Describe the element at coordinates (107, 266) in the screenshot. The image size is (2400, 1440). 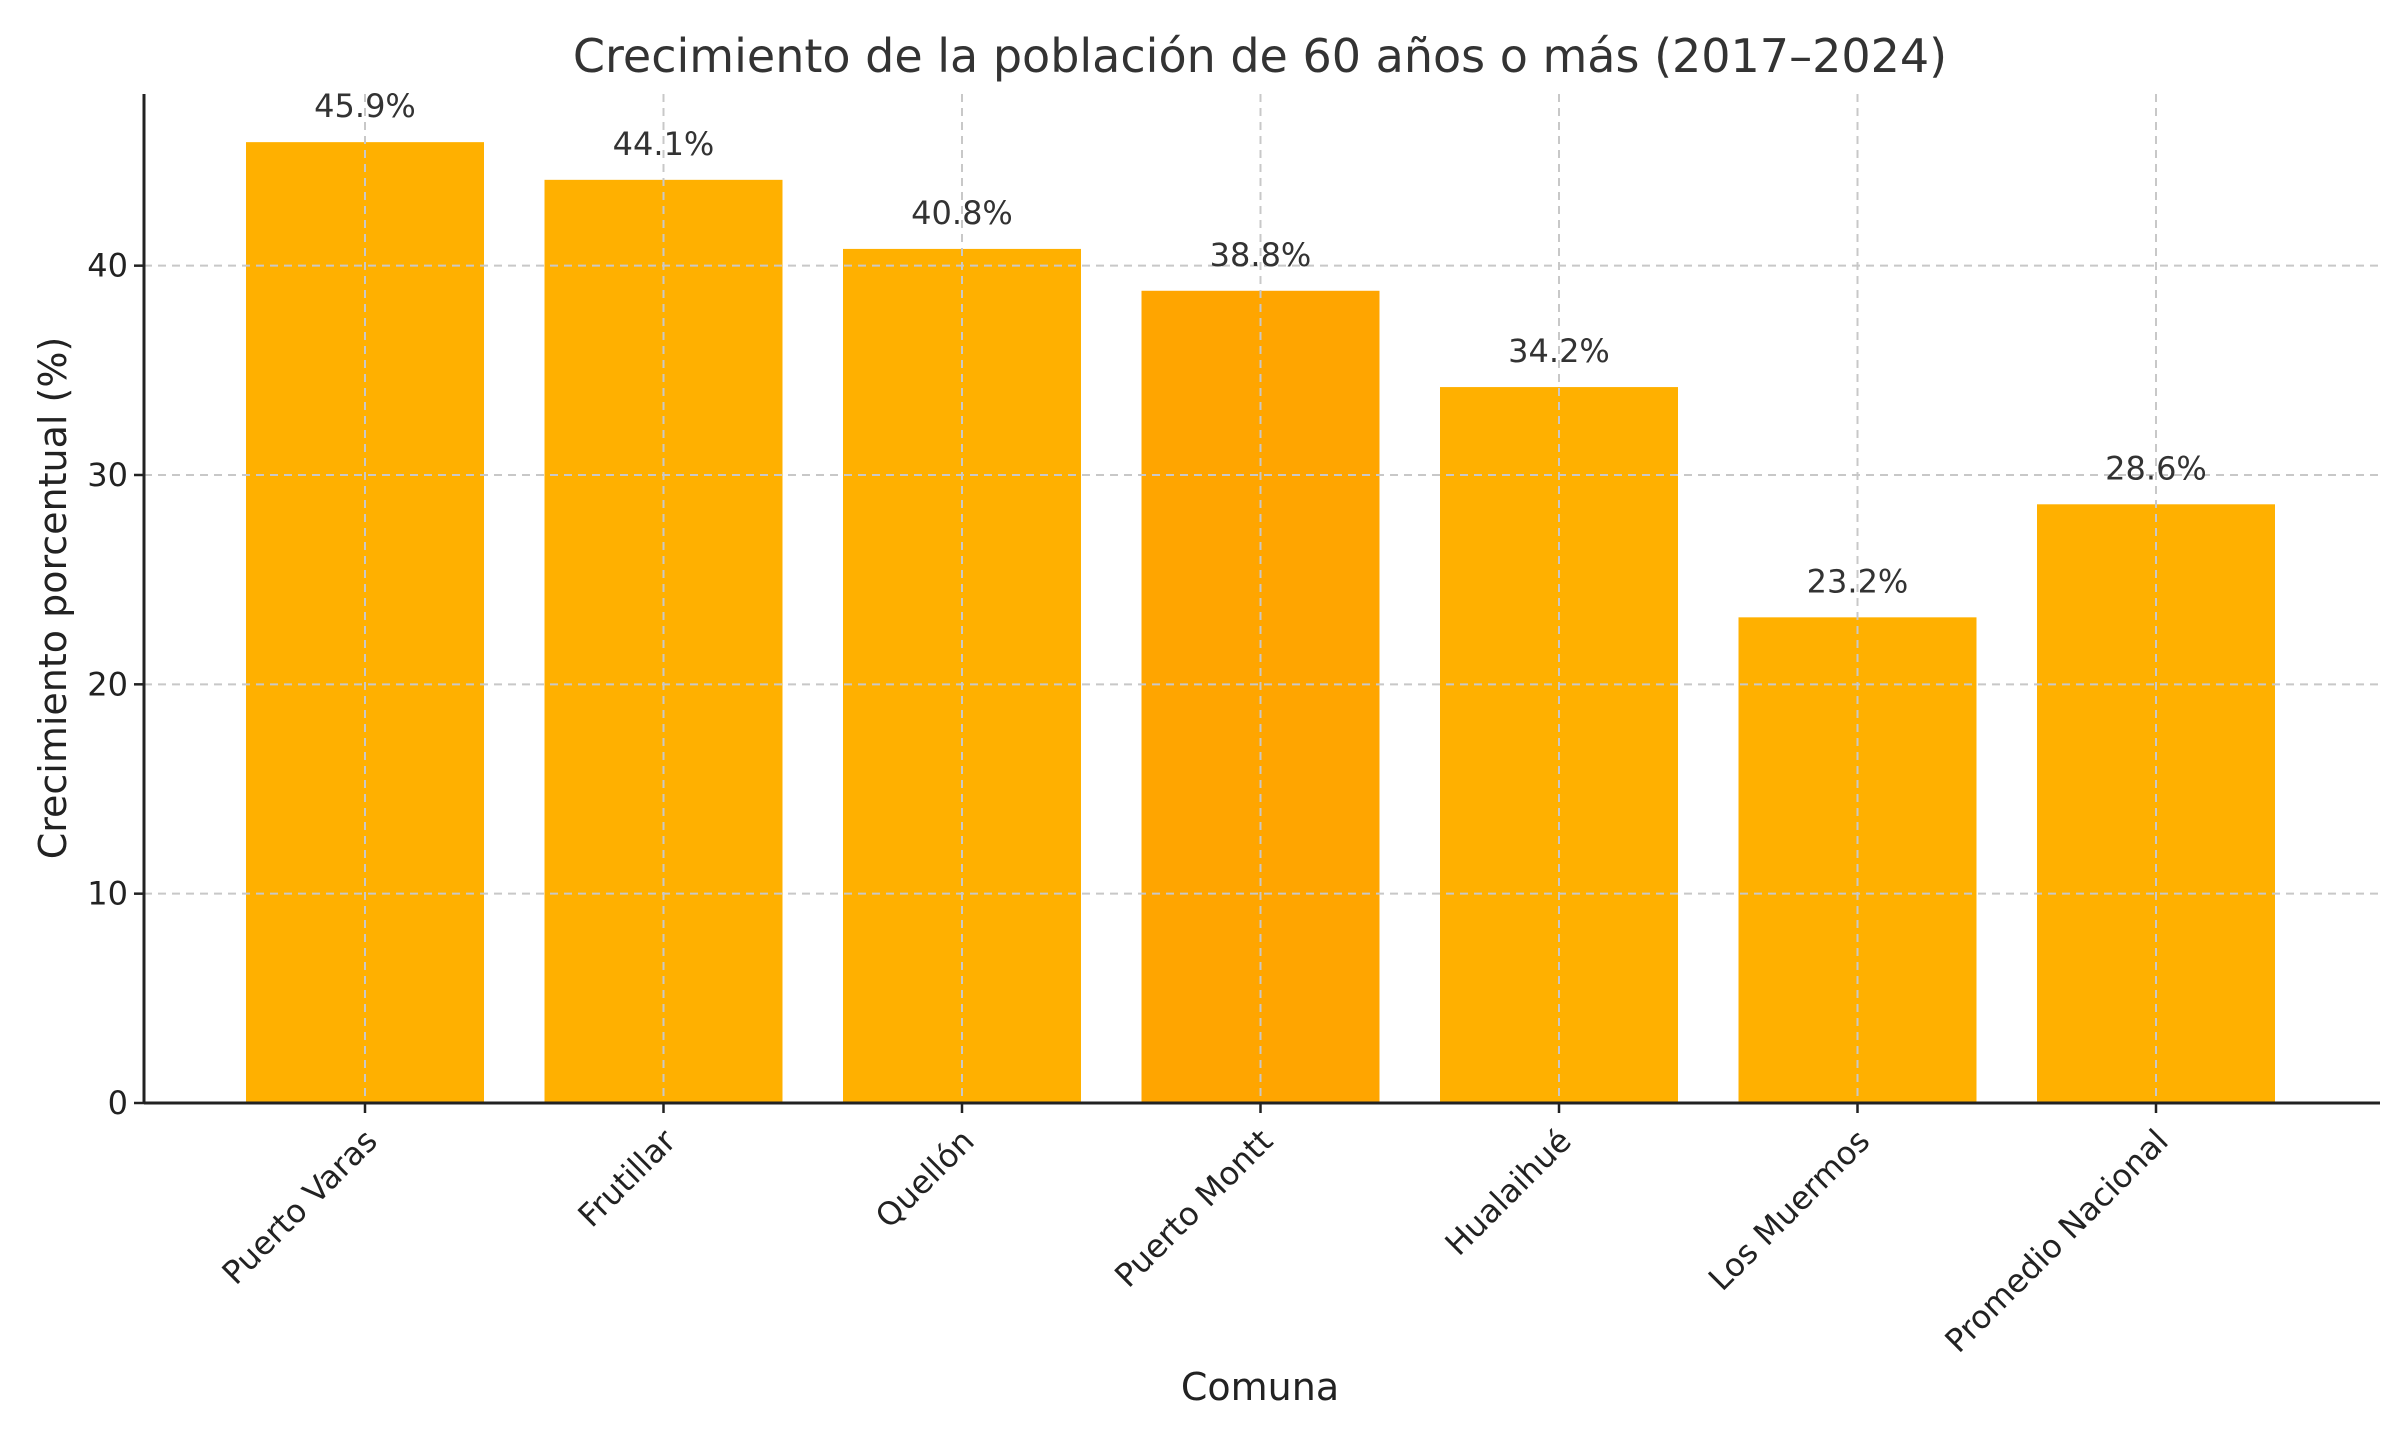
I see `y-tick-label: 40` at that location.